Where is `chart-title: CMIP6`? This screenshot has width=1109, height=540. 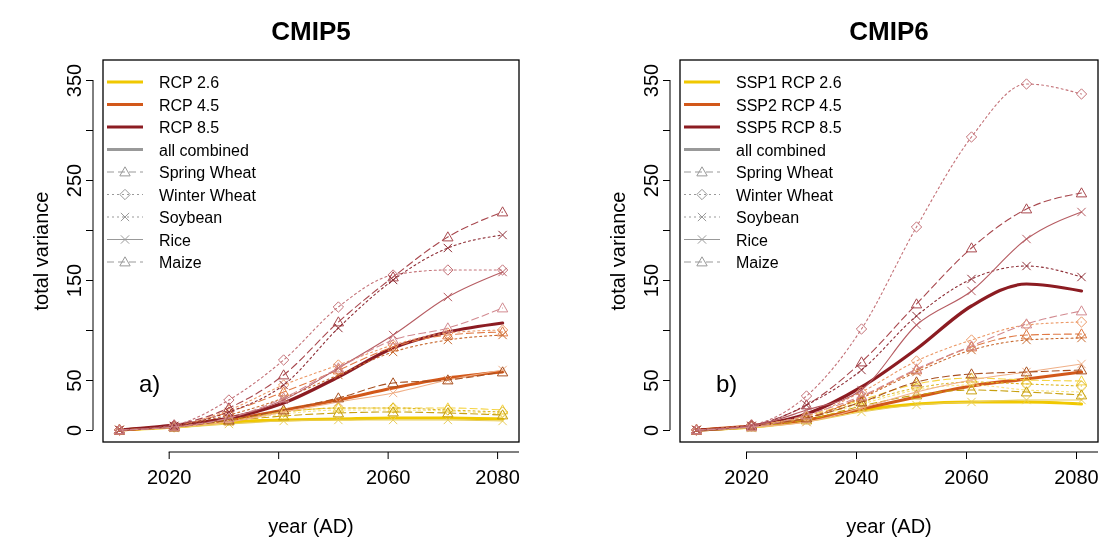 chart-title: CMIP6 is located at coordinates (889, 31).